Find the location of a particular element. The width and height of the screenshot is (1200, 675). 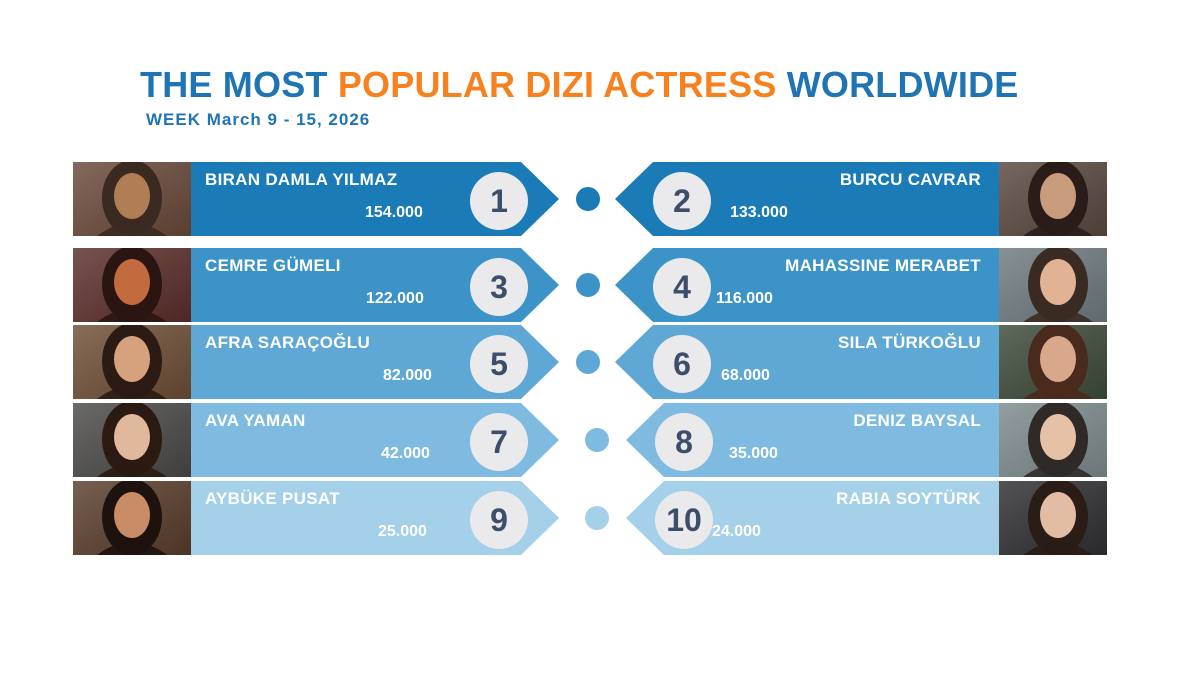

rank-banner: 8 DENIZ BAYSAL 35.000 is located at coordinates (812, 440).